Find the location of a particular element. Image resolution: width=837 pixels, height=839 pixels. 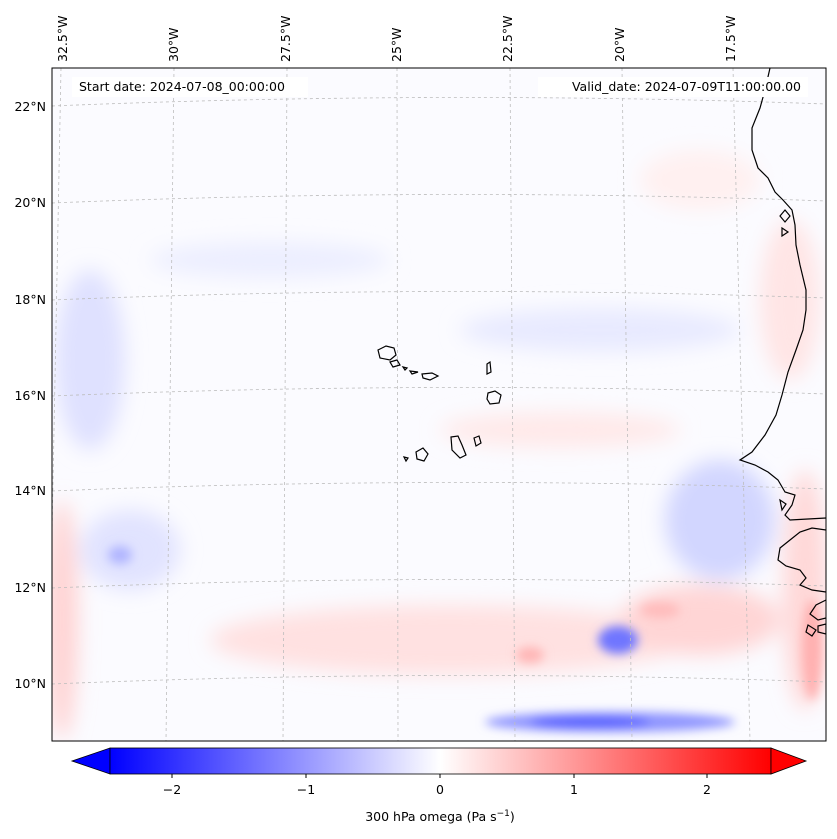

colorbar-tick-label: −1 is located at coordinates (306, 789).